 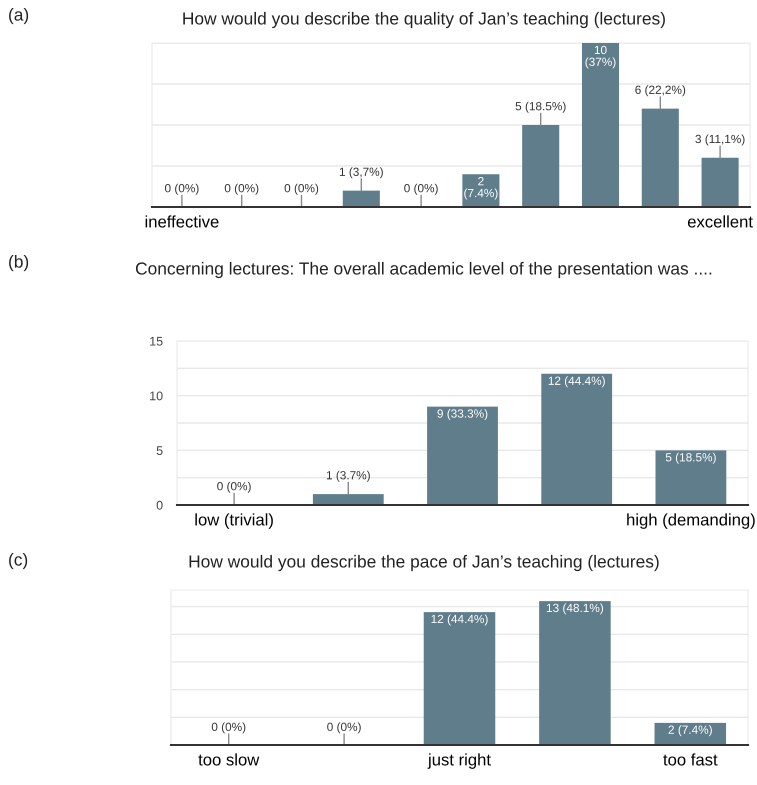 I want to click on text: (c), so click(x=18, y=561).